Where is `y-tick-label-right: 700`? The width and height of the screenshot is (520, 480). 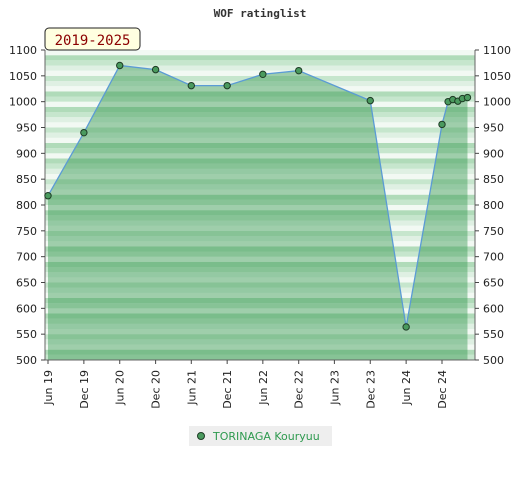 y-tick-label-right: 700 is located at coordinates (493, 257).